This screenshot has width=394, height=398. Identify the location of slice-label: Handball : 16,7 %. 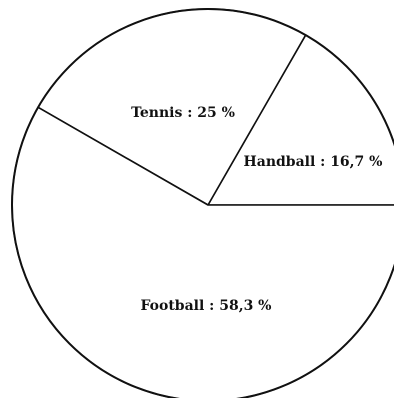
(313, 162).